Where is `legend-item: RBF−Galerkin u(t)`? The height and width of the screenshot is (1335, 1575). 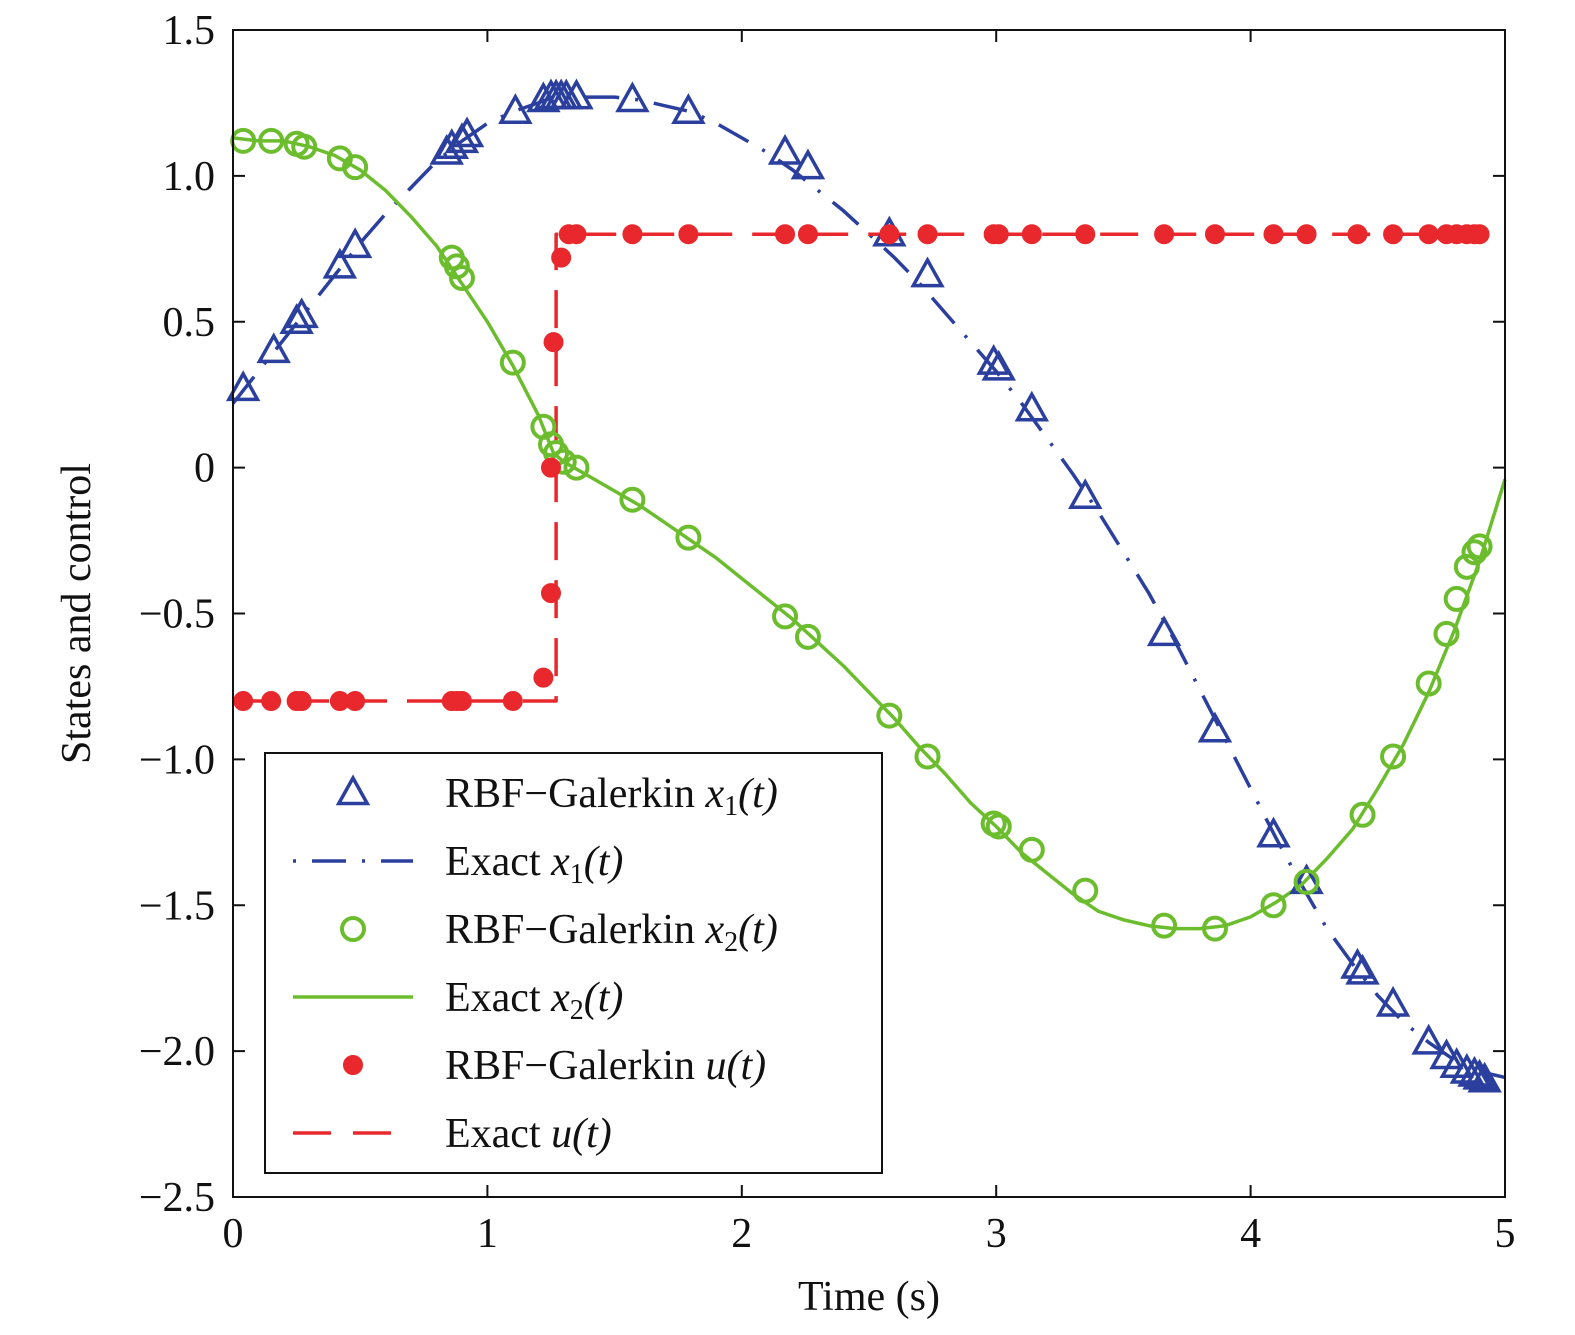
legend-item: RBF−Galerkin u(t) is located at coordinates (554, 1066).